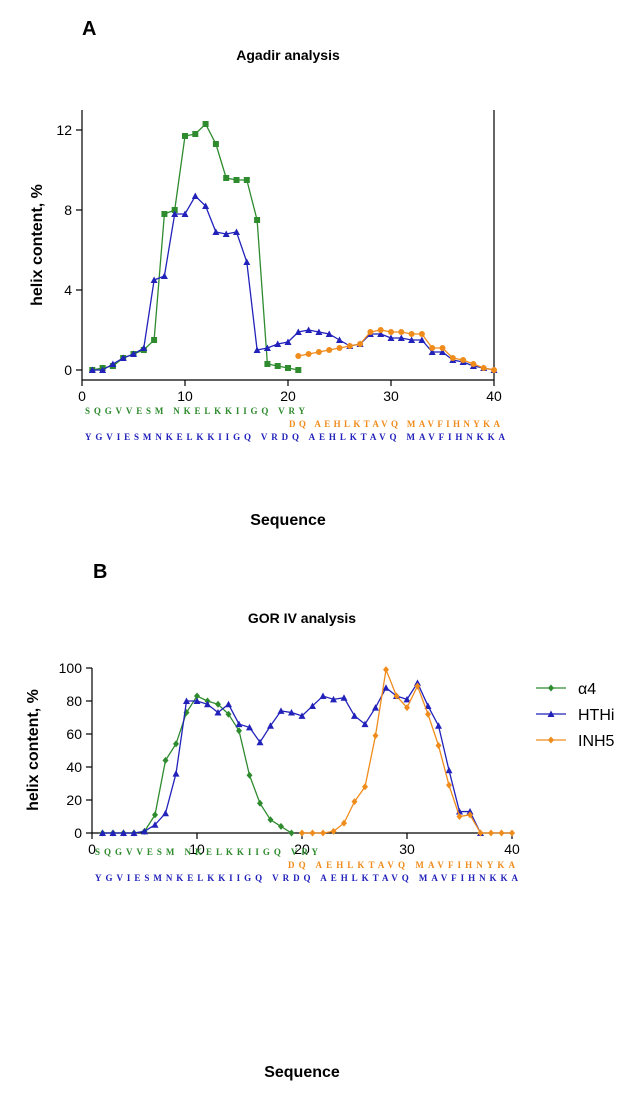 The height and width of the screenshot is (1098, 642). Describe the element at coordinates (197, 849) in the screenshot. I see `x-tick-label: 10` at that location.